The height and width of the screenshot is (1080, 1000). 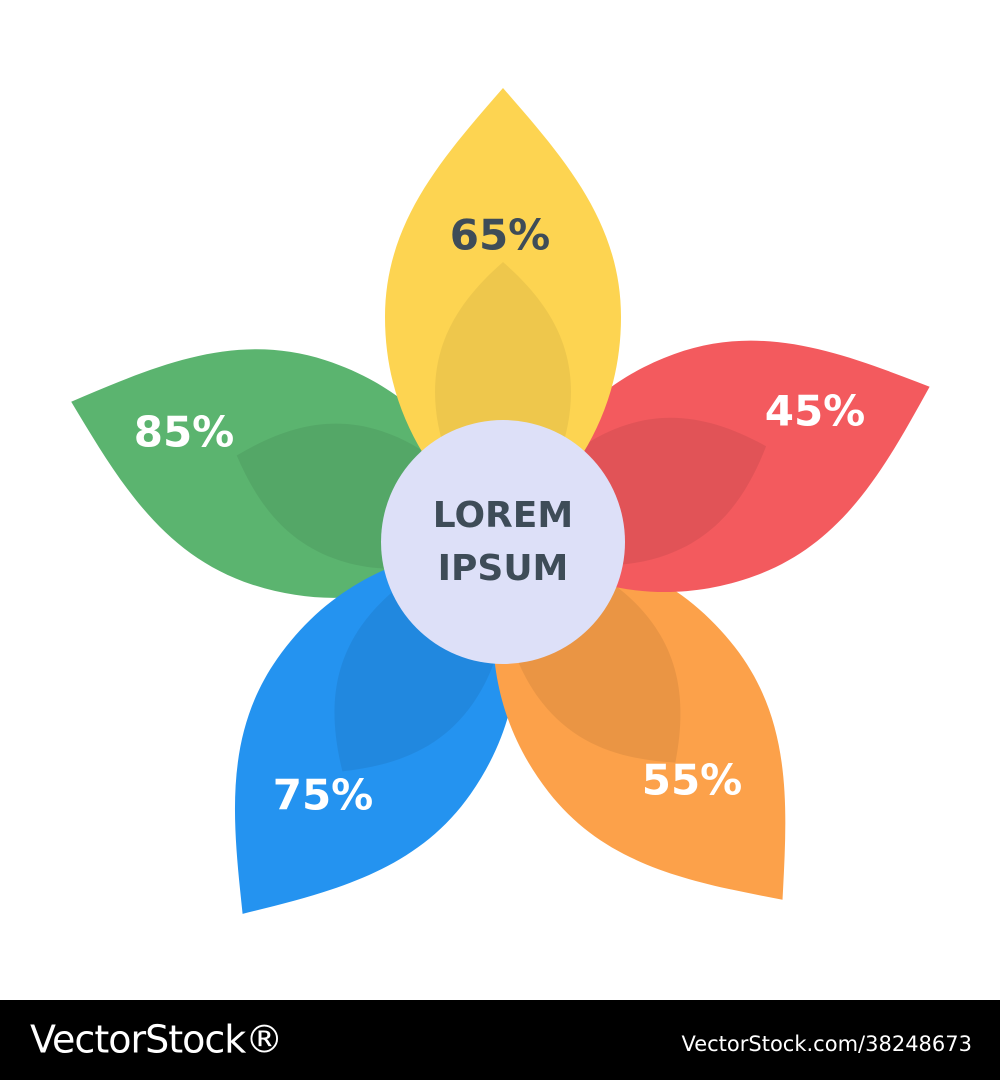 What do you see at coordinates (815, 411) in the screenshot?
I see `petal-label: 45%` at bounding box center [815, 411].